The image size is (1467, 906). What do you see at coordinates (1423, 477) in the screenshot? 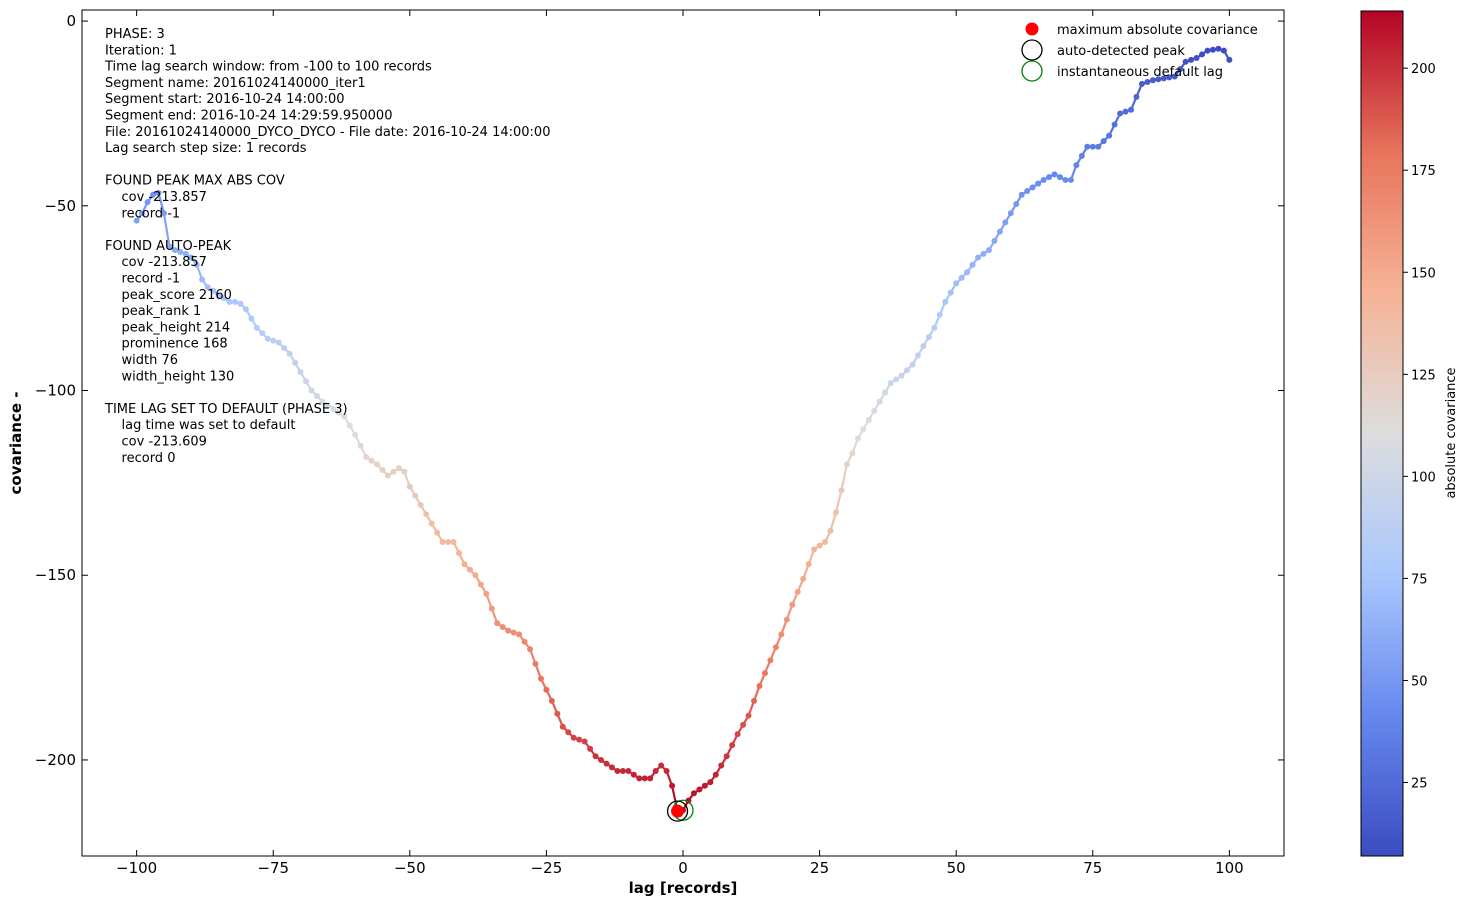
I see `colorbar-tick-label: 100` at bounding box center [1423, 477].